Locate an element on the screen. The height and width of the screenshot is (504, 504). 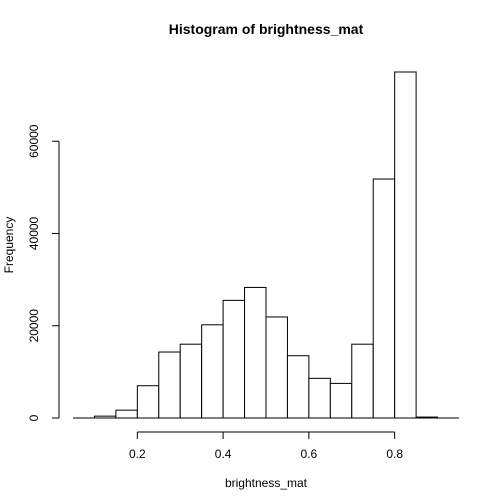
y-axis-label: Frequency is located at coordinates (9, 245).